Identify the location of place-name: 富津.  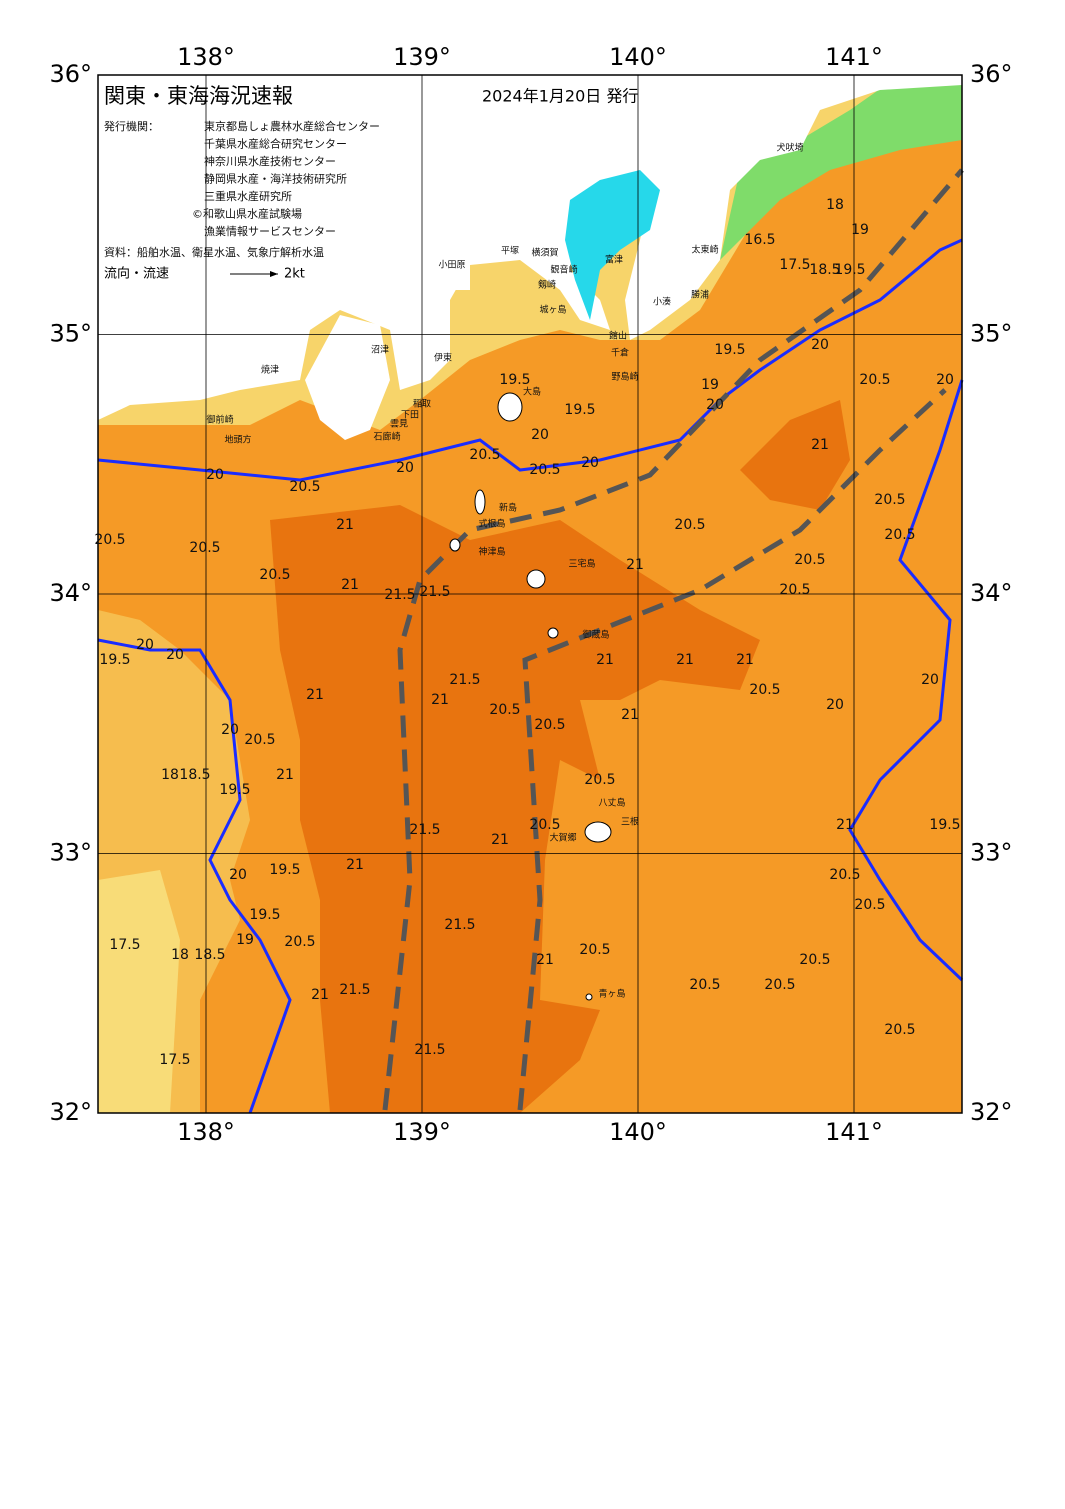
(614, 260).